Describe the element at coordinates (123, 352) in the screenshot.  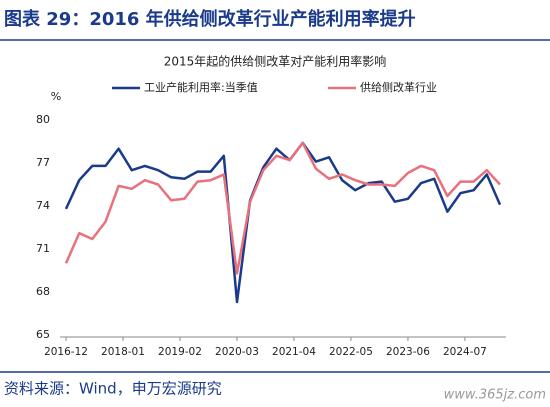
I see `x-tick-label: 2018-01` at that location.